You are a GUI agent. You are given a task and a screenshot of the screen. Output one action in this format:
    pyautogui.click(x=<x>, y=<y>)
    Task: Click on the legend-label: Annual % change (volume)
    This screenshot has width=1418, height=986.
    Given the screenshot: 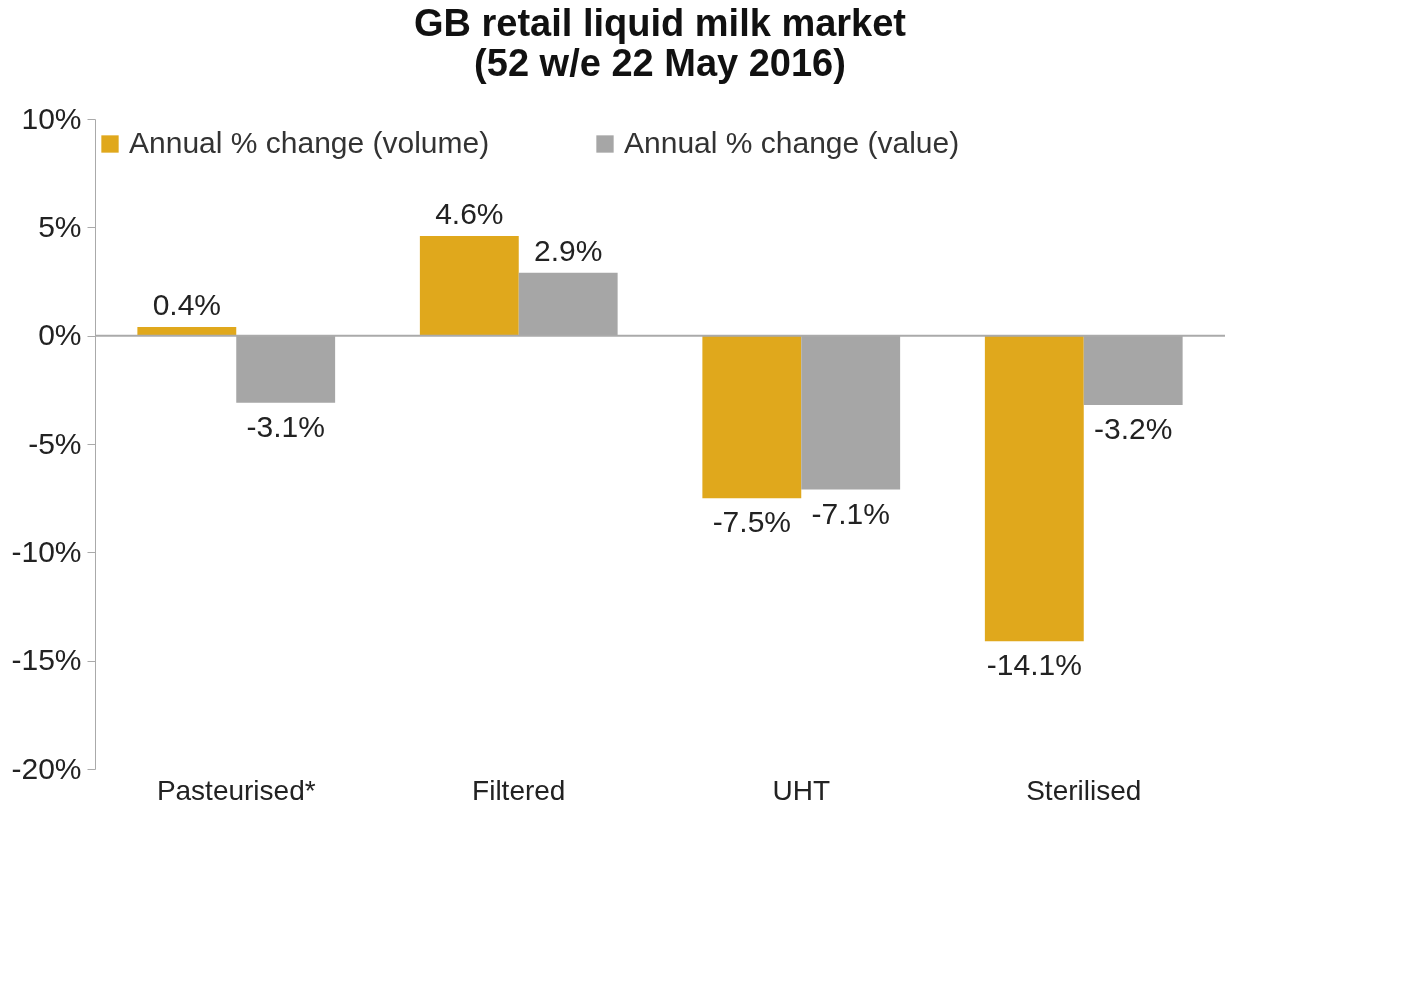 What is the action you would take?
    pyautogui.click(x=309, y=142)
    